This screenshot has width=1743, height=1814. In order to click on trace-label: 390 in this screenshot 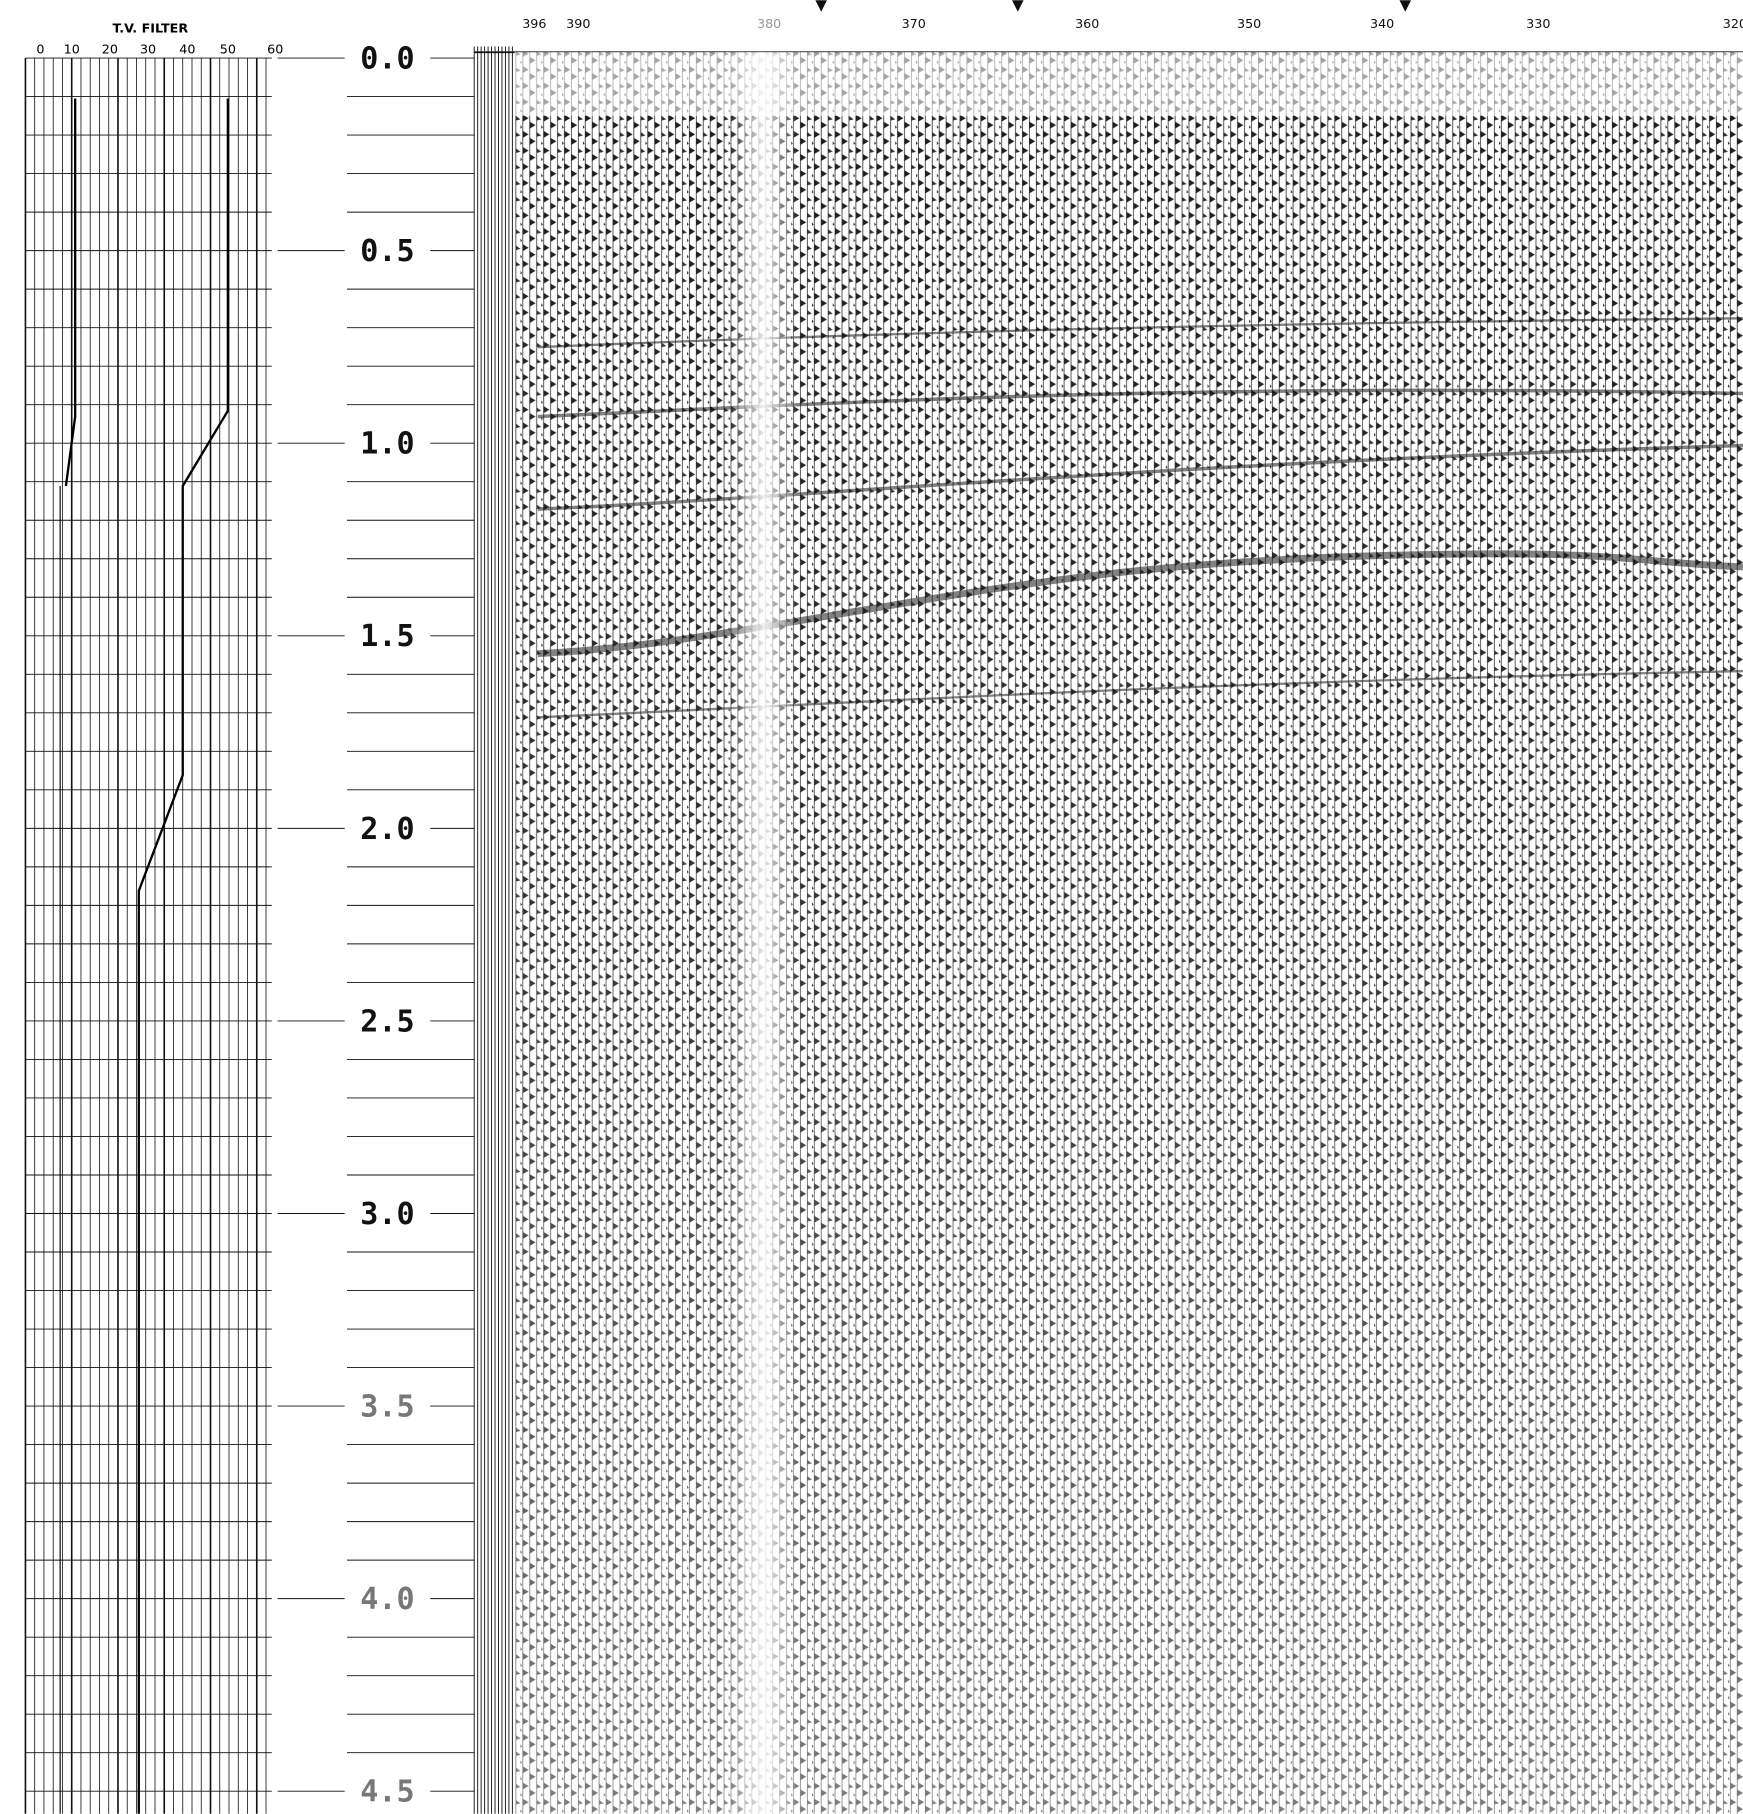, I will do `click(578, 23)`.